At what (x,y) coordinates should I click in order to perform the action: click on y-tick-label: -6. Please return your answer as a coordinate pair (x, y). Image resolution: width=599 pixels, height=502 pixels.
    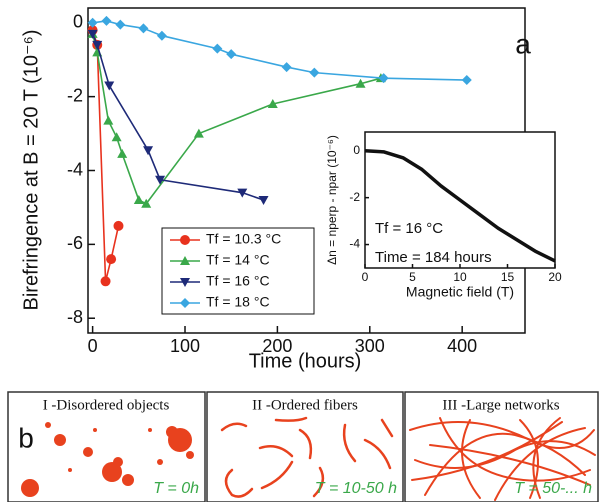
    Looking at the image, I should click on (75, 243).